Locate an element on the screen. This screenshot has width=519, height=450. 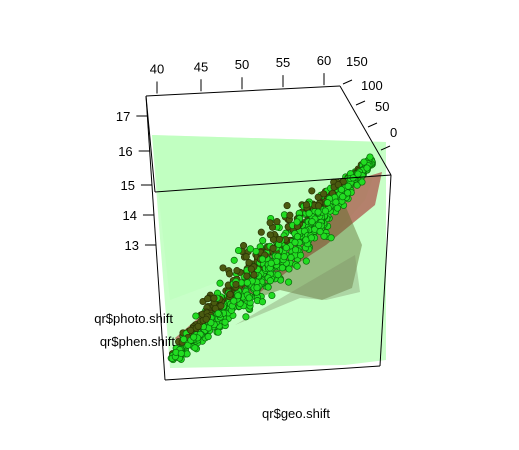
y-axis-ticks: 150 100 500 is located at coordinates (370, 102).